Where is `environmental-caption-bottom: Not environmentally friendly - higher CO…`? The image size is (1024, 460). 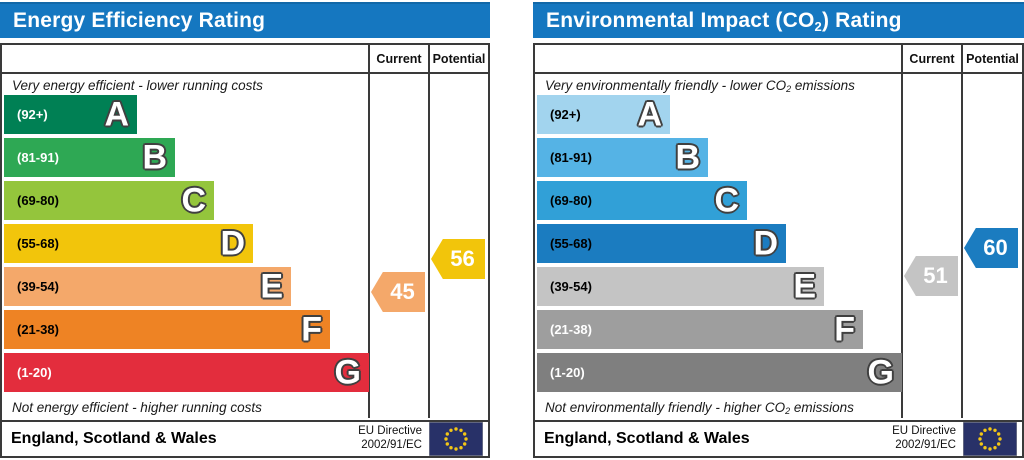 environmental-caption-bottom: Not environmentally friendly - higher CO… is located at coordinates (699, 408).